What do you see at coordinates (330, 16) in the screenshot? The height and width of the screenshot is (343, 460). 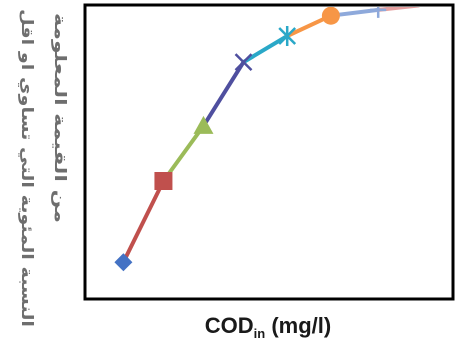 I see `data-point-6-circle-marker` at bounding box center [330, 16].